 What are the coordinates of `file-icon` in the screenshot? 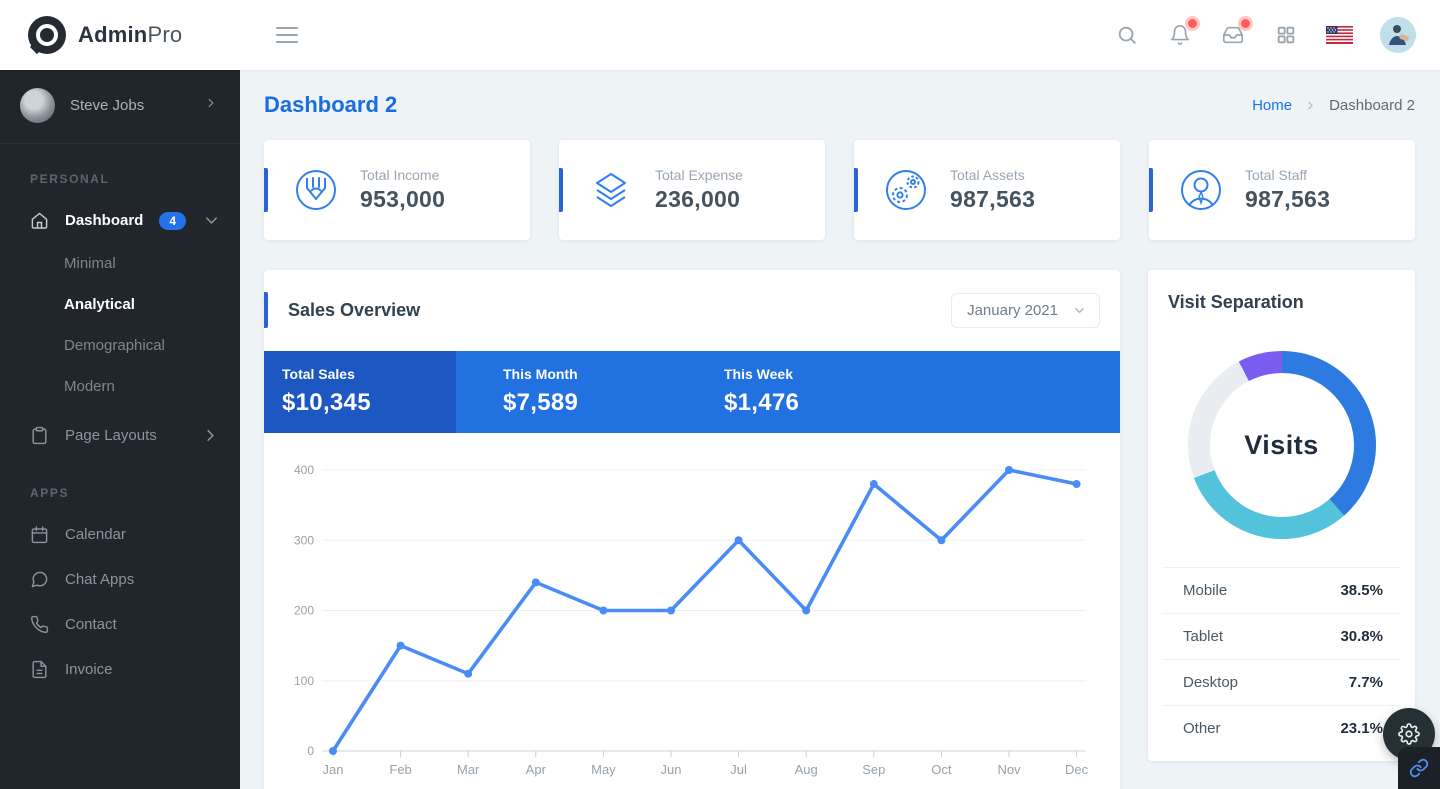 It's located at (39, 669).